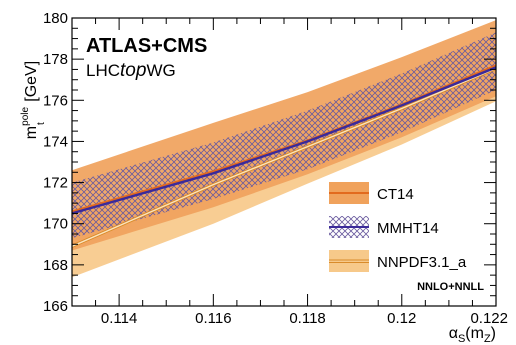  I want to click on subtitle-suffix: WG, so click(160, 70).